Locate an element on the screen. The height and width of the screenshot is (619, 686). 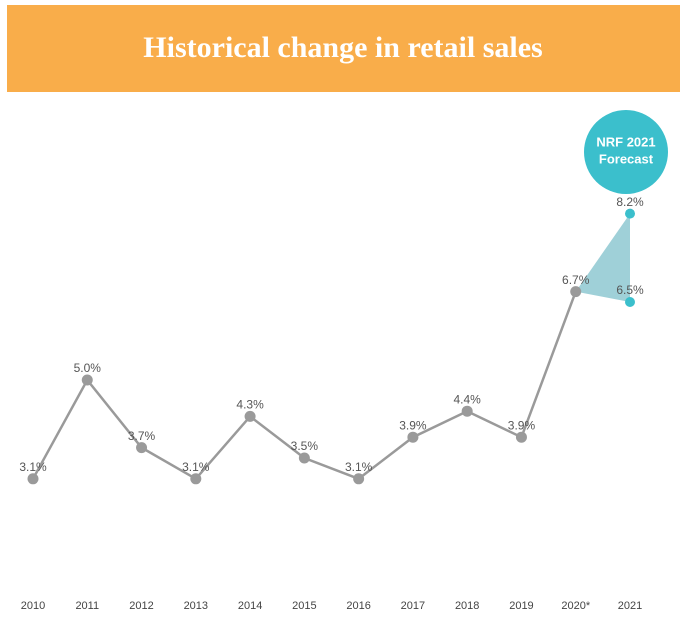
forecast-badge-label: NRF 2021 is located at coordinates (625, 141).